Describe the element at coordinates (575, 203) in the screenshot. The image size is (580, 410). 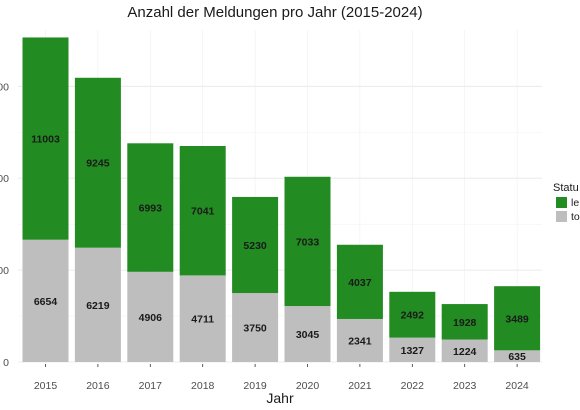
I see `legend-label-le: le` at that location.